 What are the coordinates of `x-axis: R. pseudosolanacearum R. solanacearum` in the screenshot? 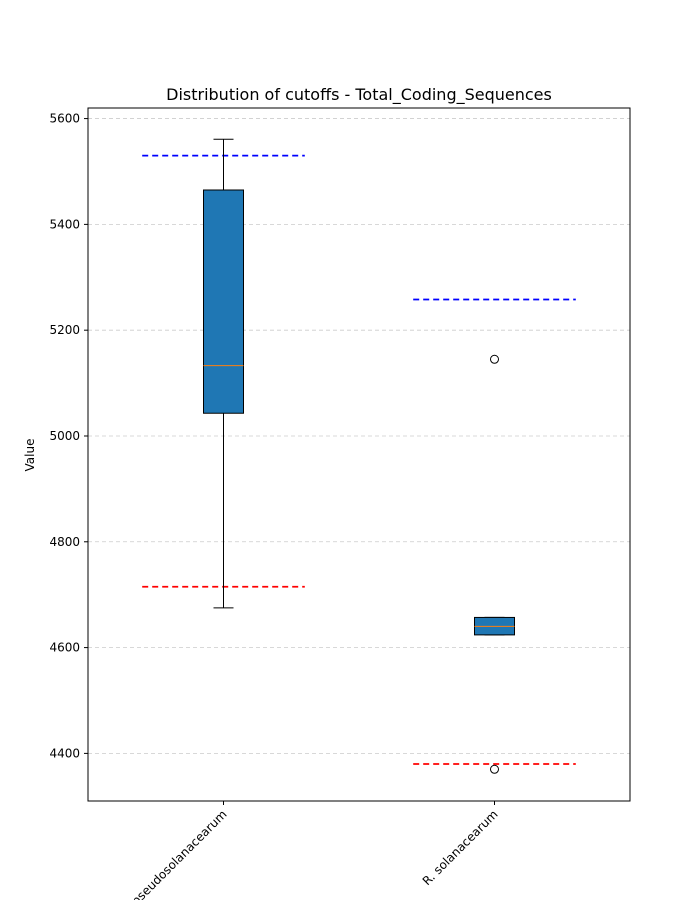 It's located at (309, 850).